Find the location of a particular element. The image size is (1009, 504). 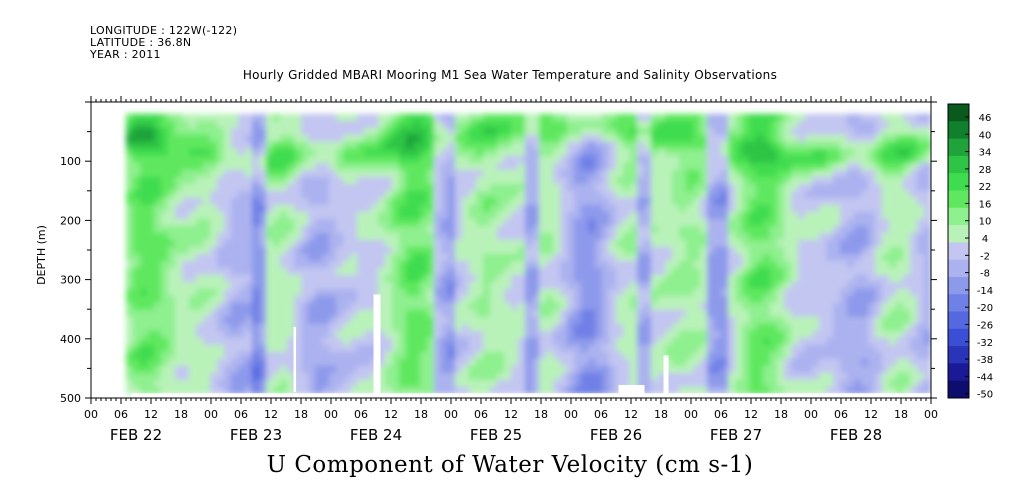

colorbar-label: -8 is located at coordinates (985, 274).